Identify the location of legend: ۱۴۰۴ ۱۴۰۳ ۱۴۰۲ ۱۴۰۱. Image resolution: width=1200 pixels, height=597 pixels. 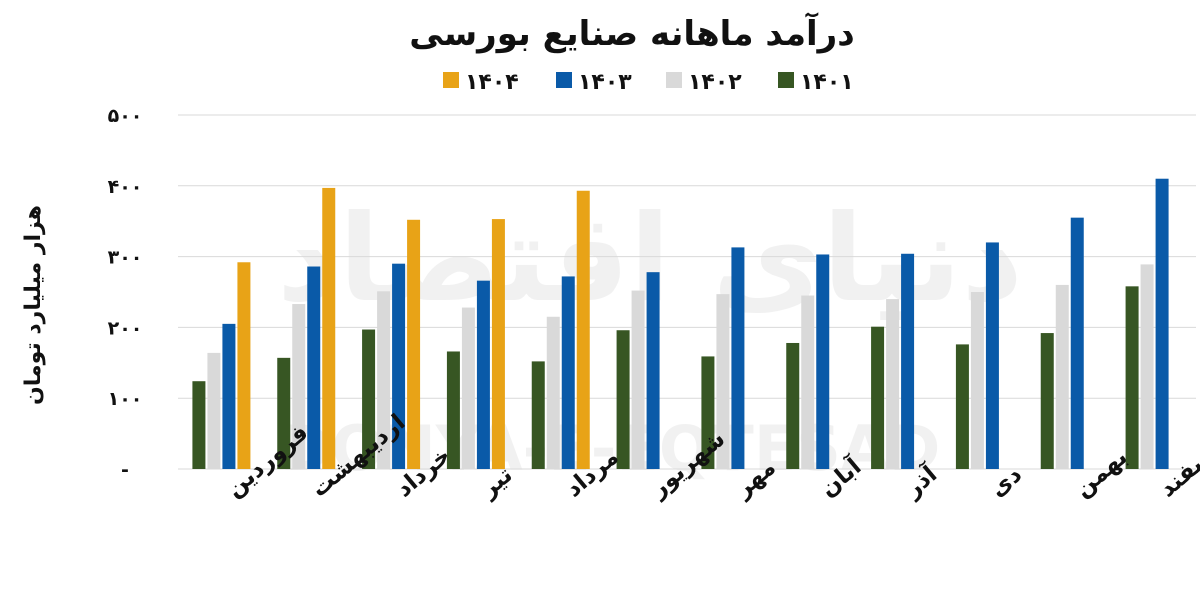
(648, 82).